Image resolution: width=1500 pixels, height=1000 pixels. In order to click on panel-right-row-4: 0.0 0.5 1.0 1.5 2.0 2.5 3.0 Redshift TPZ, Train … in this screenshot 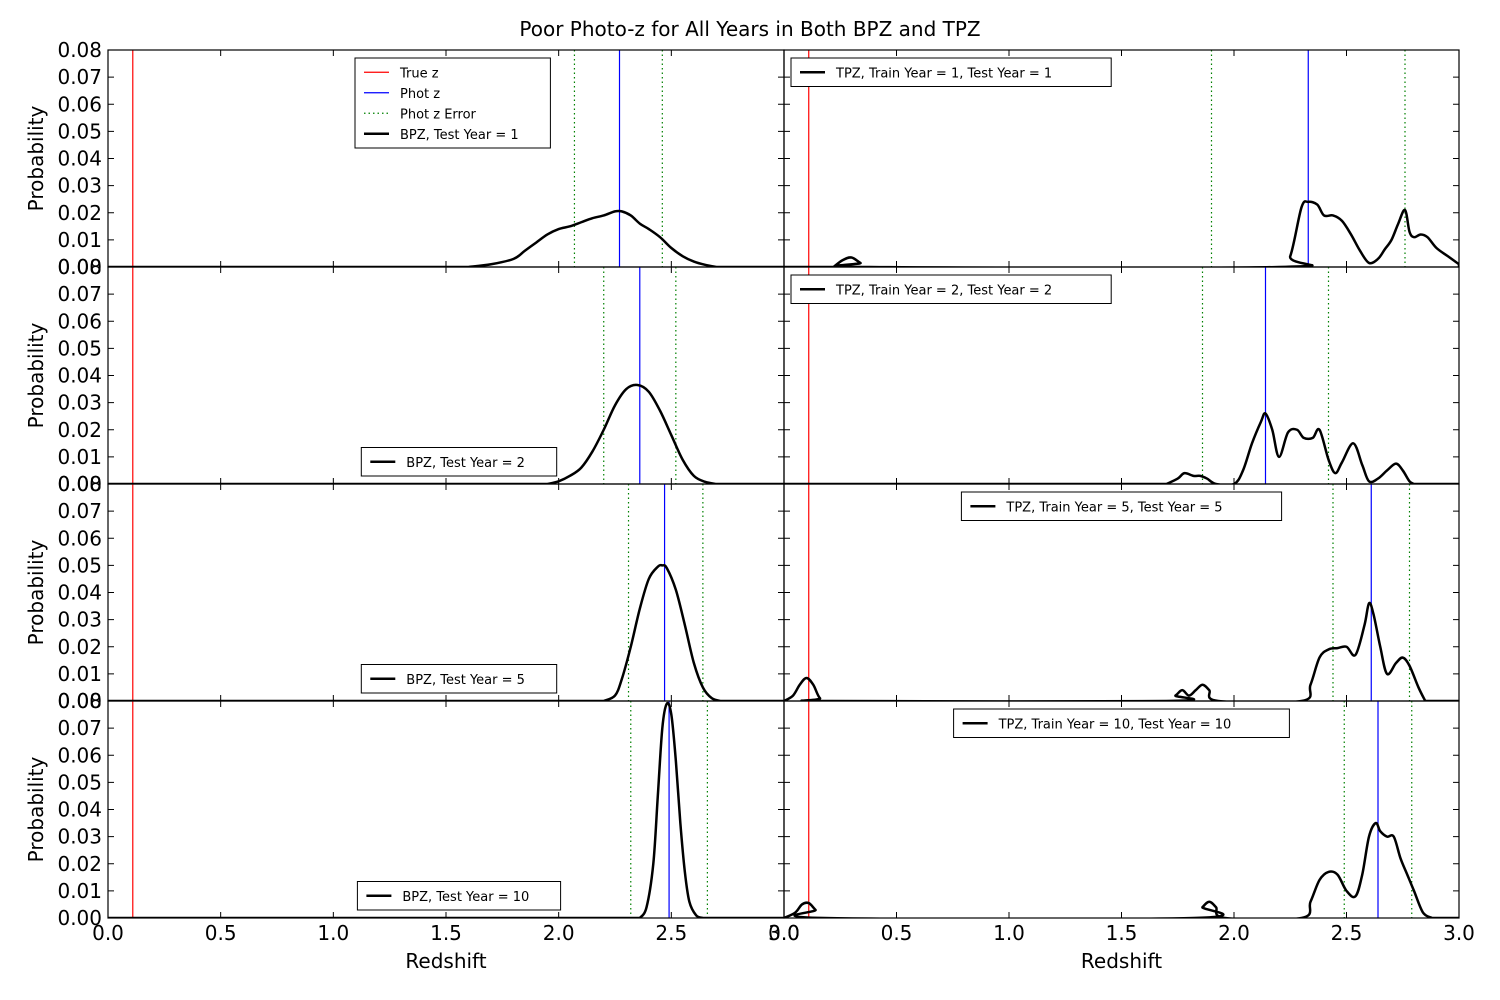, I will do `click(1121, 836)`.